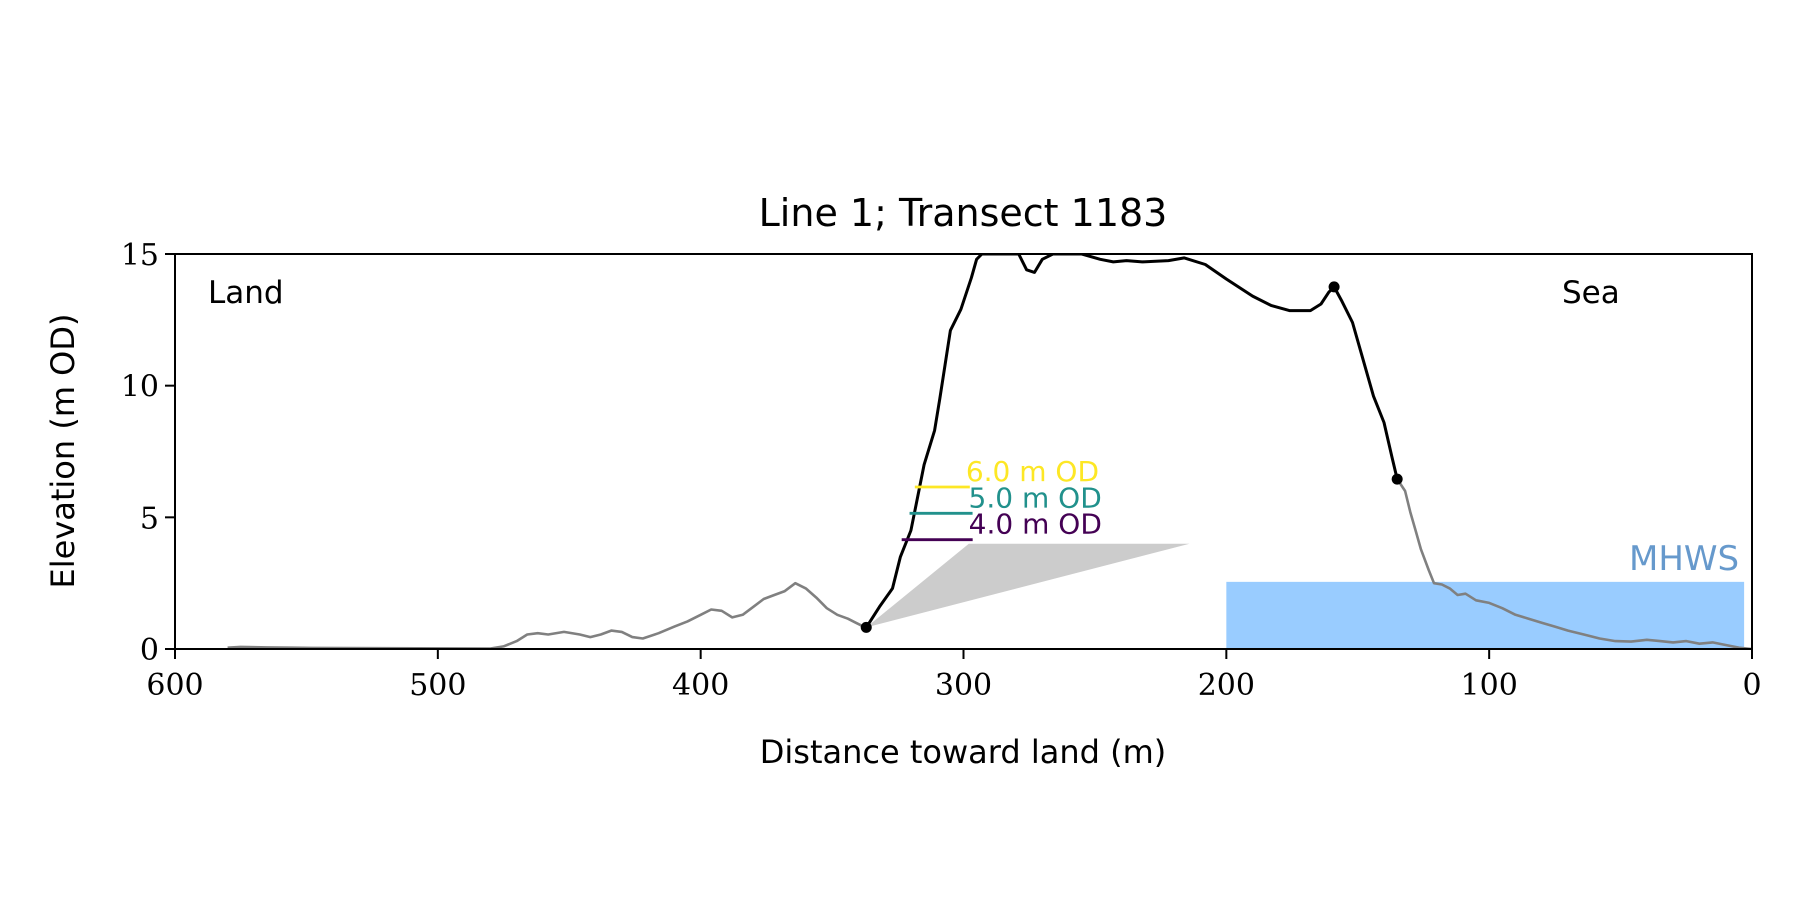 The width and height of the screenshot is (1800, 900). I want to click on y-tick-label-10: 10, so click(140, 387).